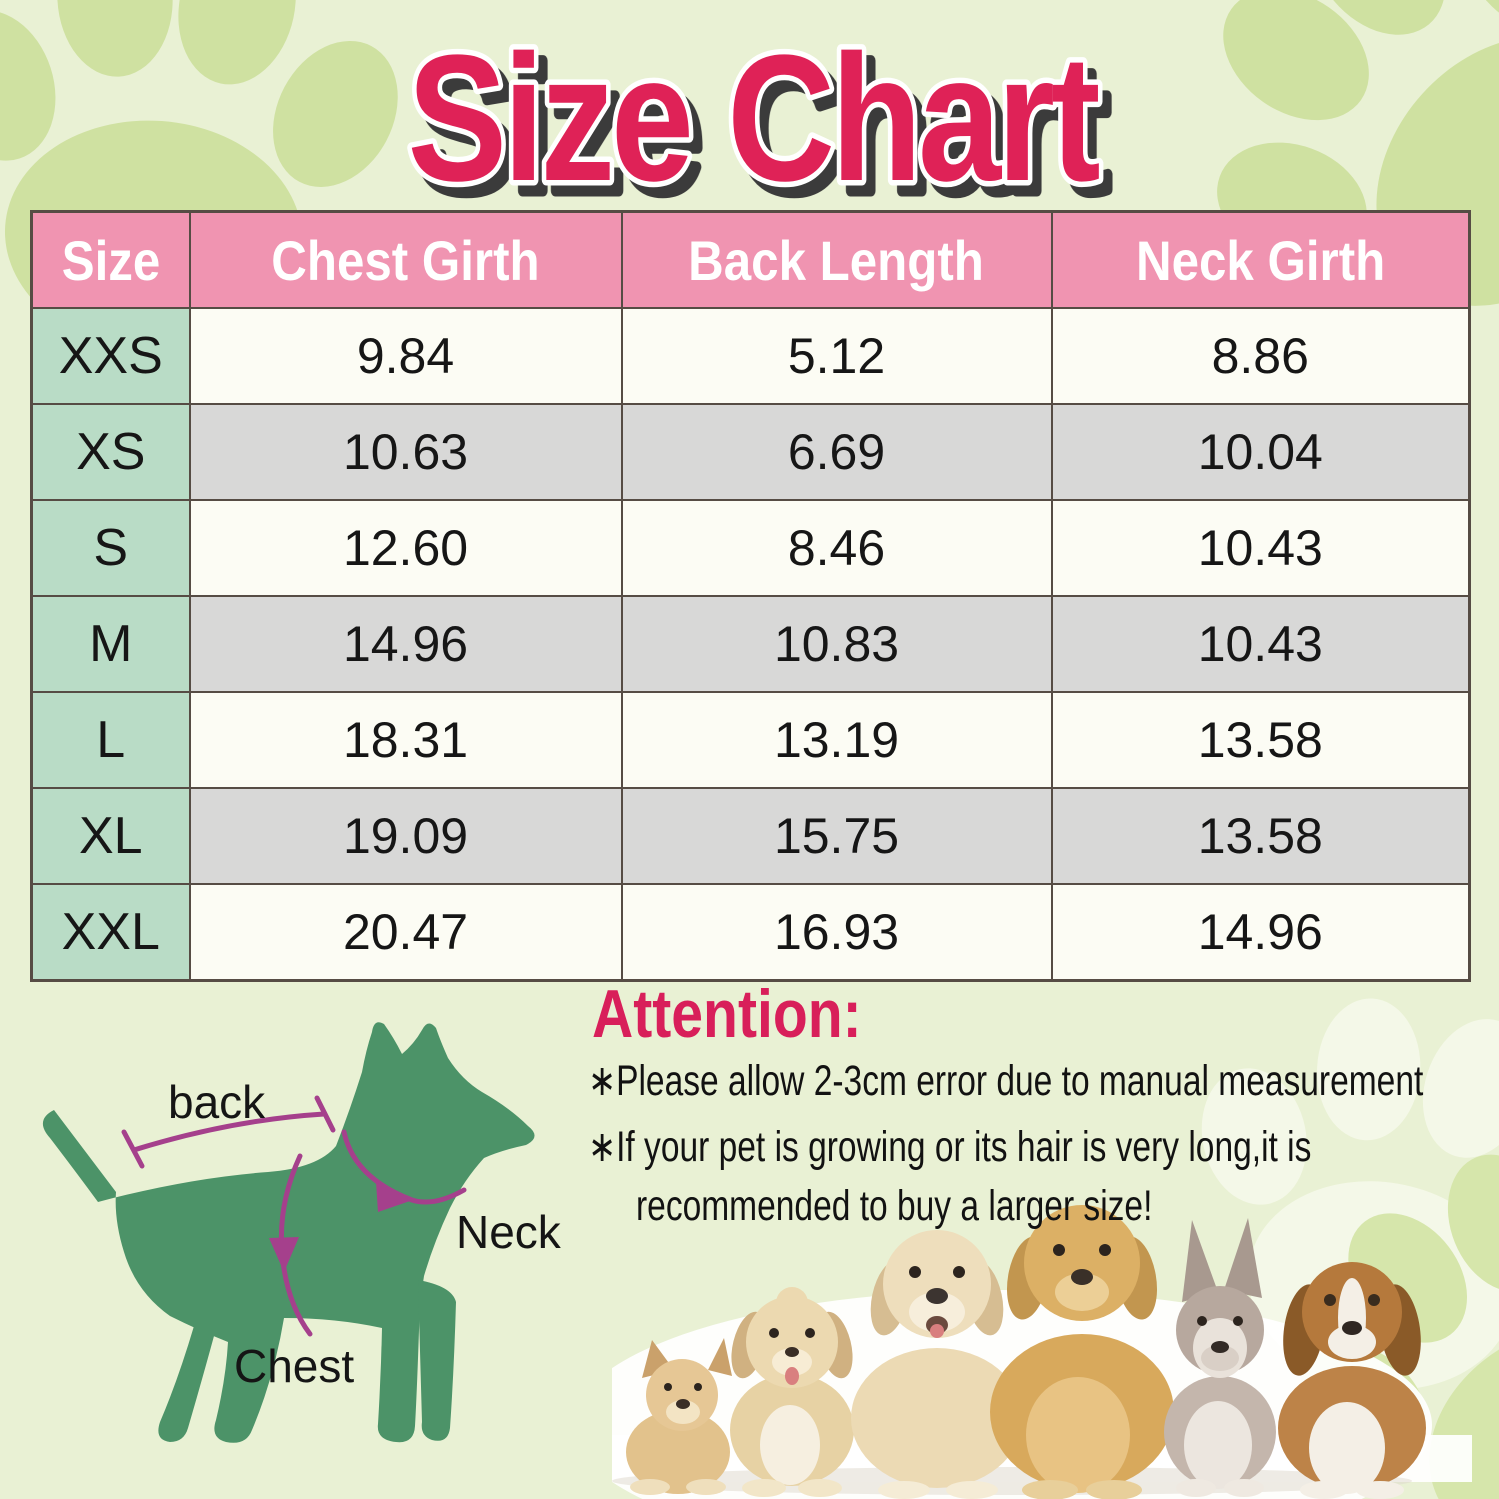 The image size is (1499, 1499). What do you see at coordinates (217, 1102) in the screenshot?
I see `back-label: back` at bounding box center [217, 1102].